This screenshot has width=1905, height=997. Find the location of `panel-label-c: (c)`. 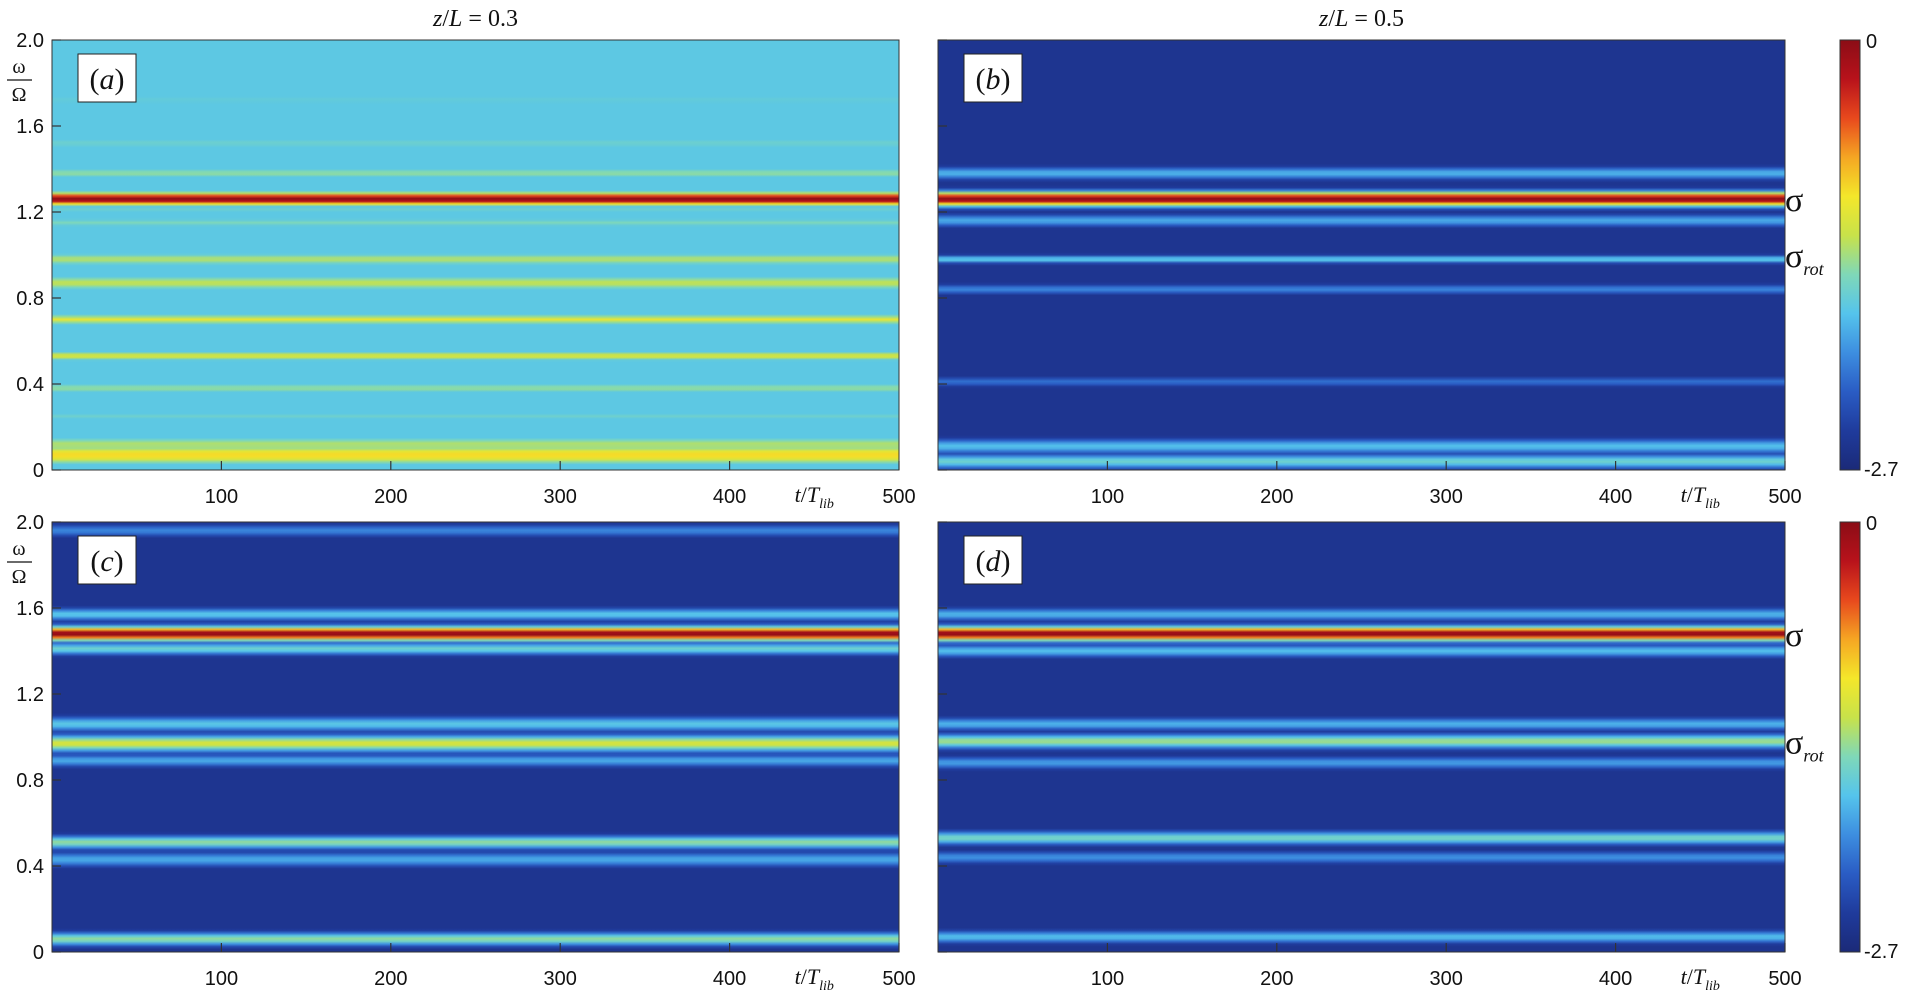

panel-label-c: (c) is located at coordinates (107, 560).